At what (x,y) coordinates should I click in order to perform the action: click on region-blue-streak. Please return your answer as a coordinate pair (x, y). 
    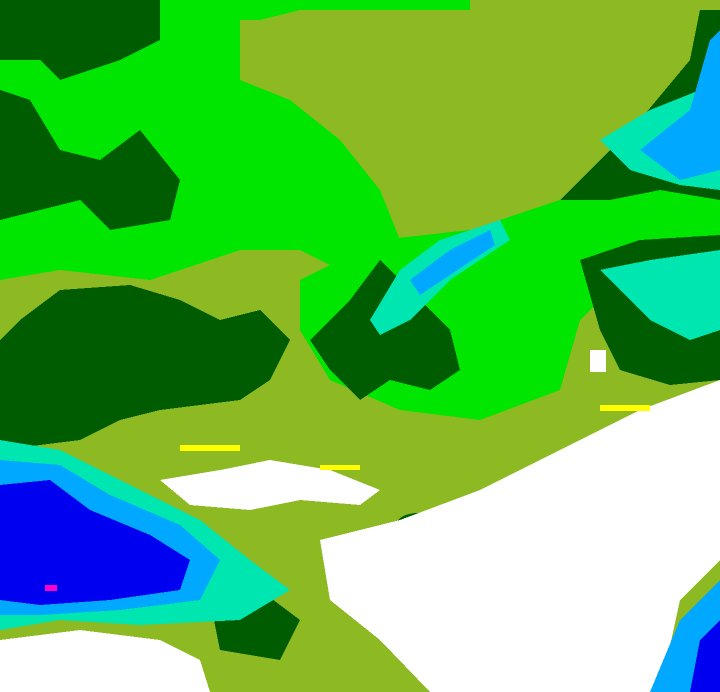
    Looking at the image, I should click on (452, 262).